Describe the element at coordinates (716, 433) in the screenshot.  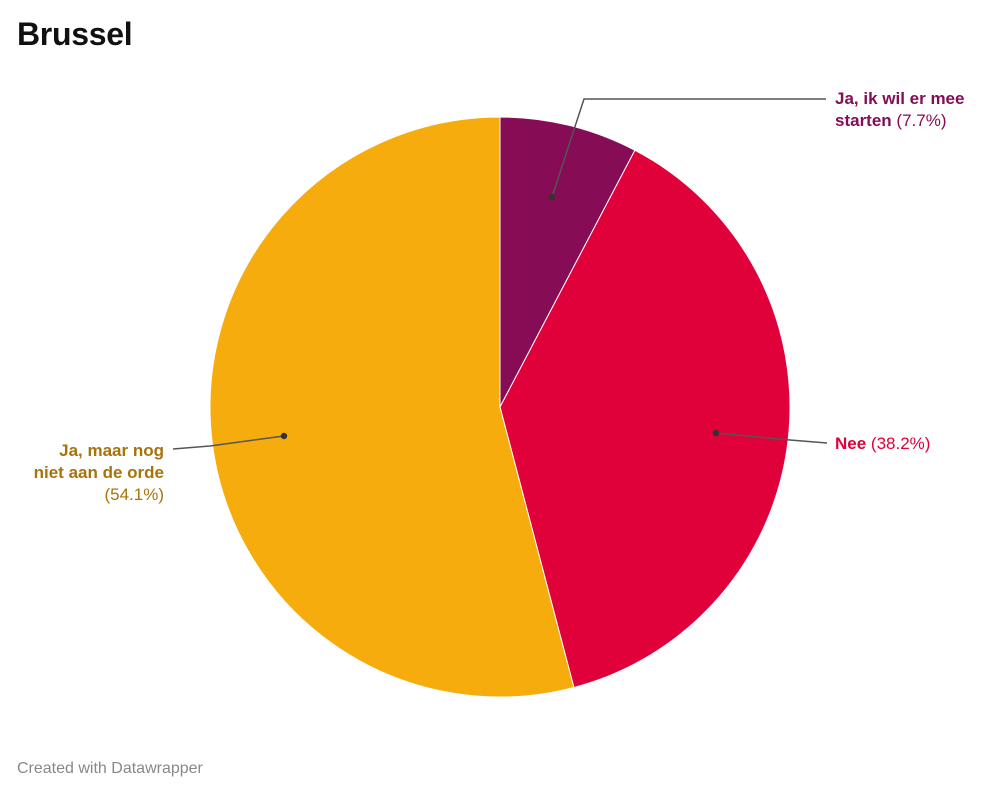
I see `leader-dot-nee` at that location.